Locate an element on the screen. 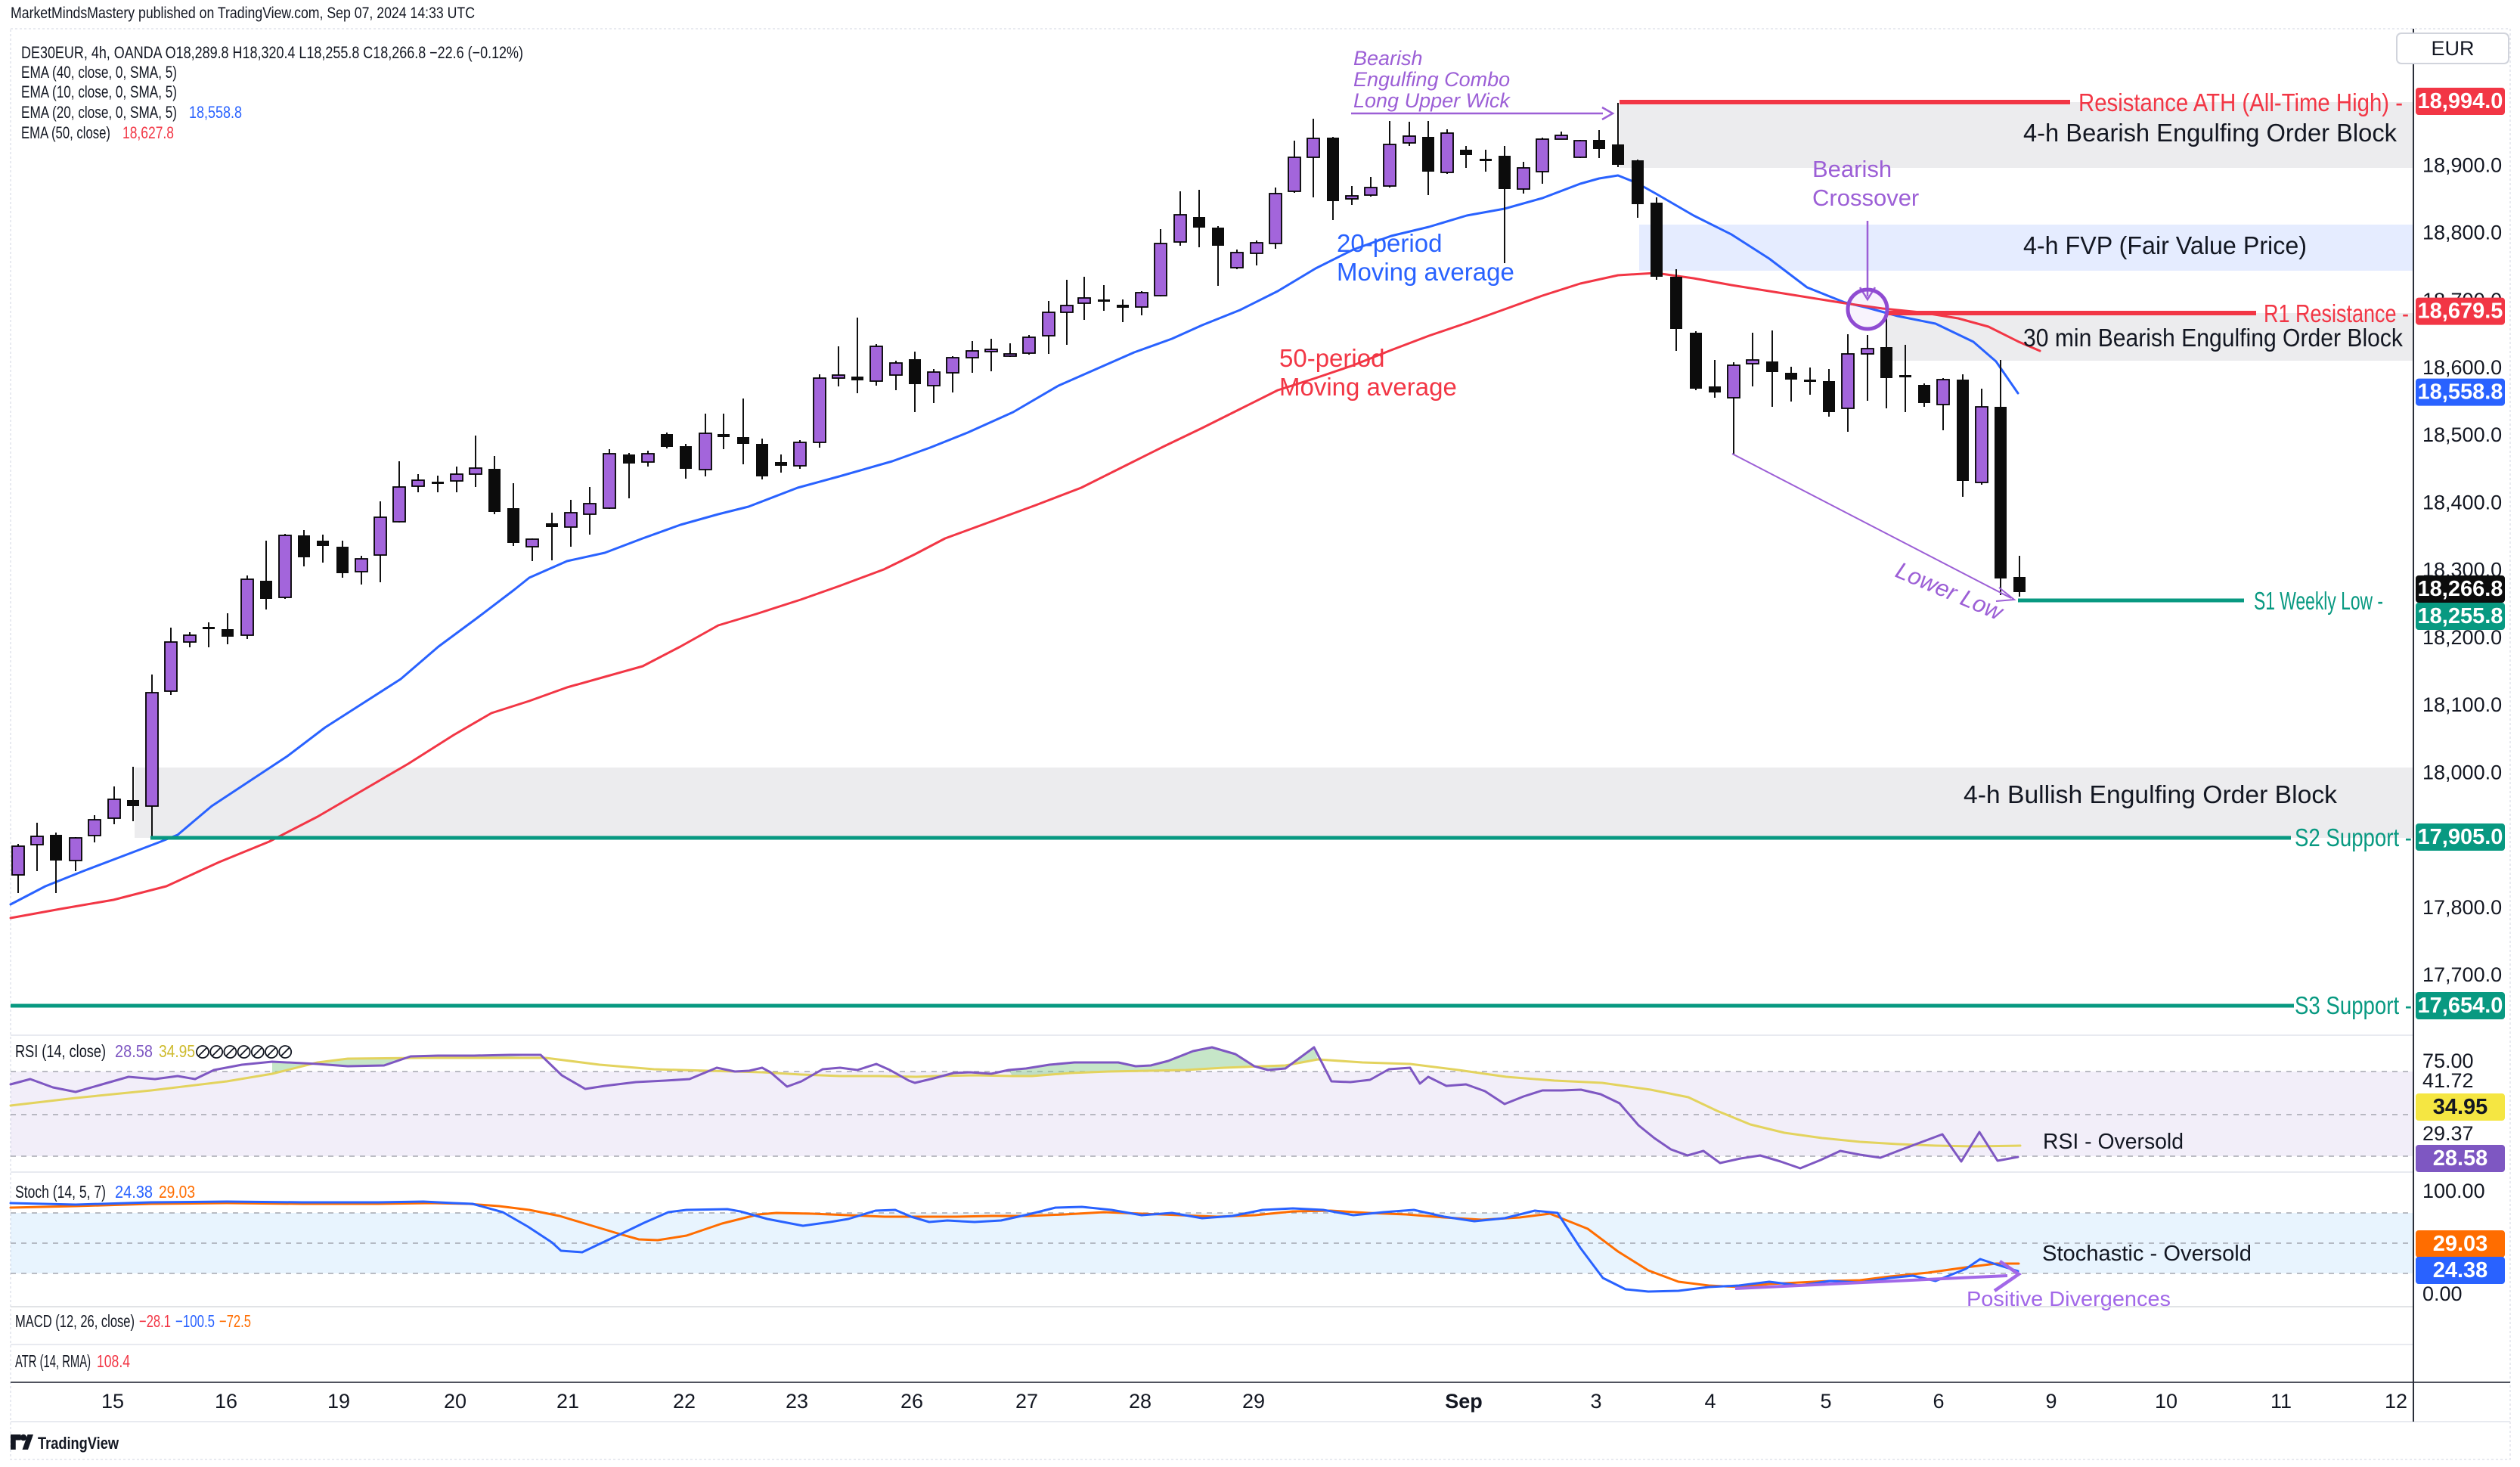  svg-text: 18,100.0 is located at coordinates (2462, 704).